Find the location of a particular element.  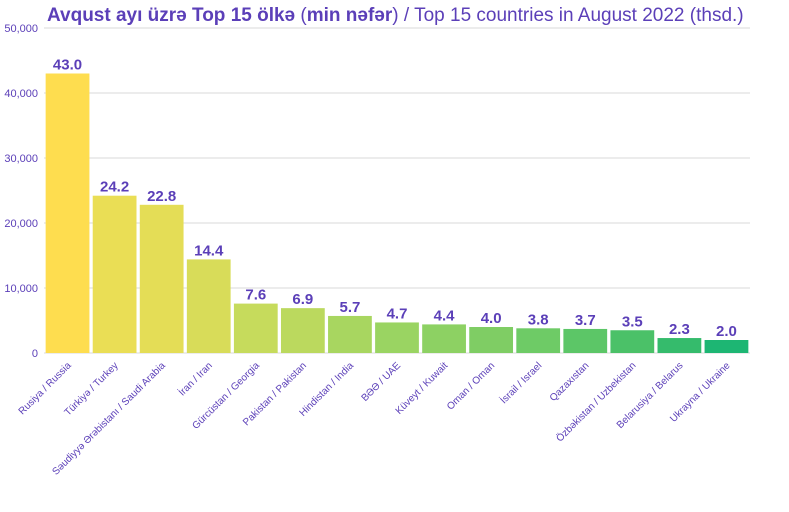

data-label: 2.0 is located at coordinates (726, 331).